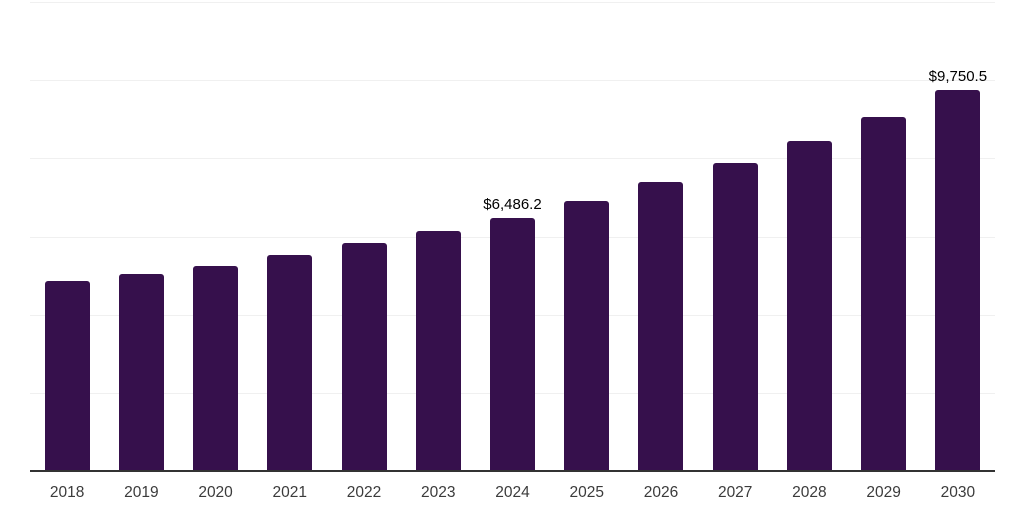 Image resolution: width=1024 pixels, height=512 pixels. What do you see at coordinates (512, 204) in the screenshot?
I see `data-label-2024: $6,486.2` at bounding box center [512, 204].